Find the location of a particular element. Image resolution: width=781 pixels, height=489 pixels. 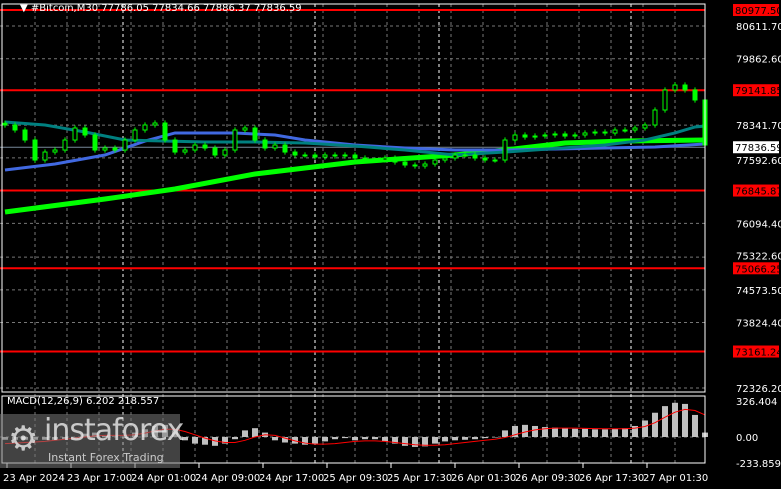

price-tick-label: 79862.60 is located at coordinates (758, 60).